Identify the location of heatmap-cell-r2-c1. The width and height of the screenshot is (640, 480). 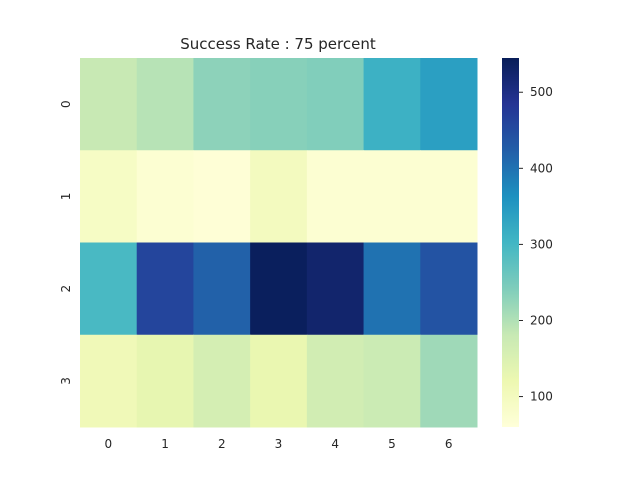
(165, 289).